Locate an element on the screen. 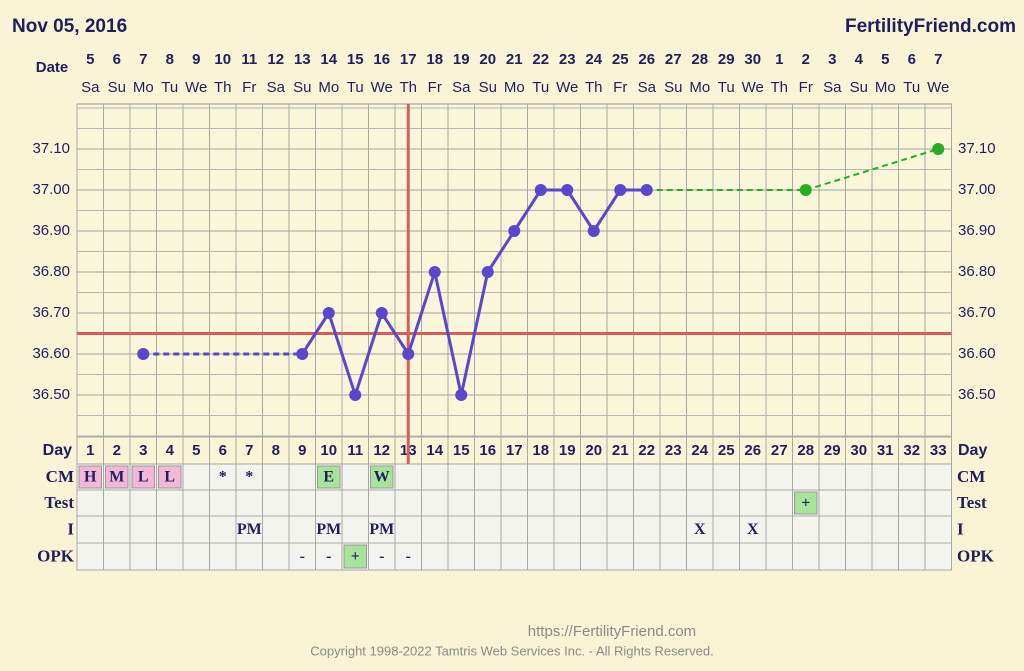 This screenshot has height=671, width=1024. y2-tick-label: 37.00 is located at coordinates (977, 189).